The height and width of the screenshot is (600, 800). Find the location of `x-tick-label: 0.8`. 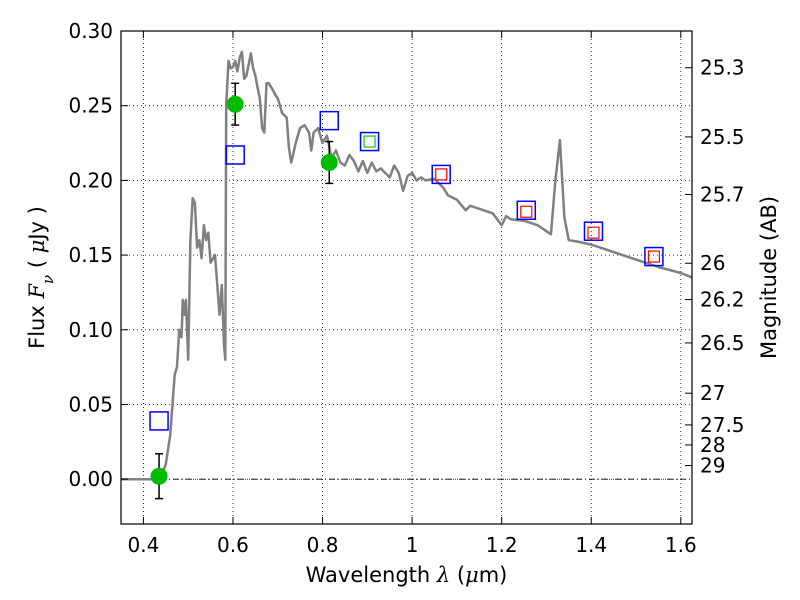

x-tick-label: 0.8 is located at coordinates (323, 545).